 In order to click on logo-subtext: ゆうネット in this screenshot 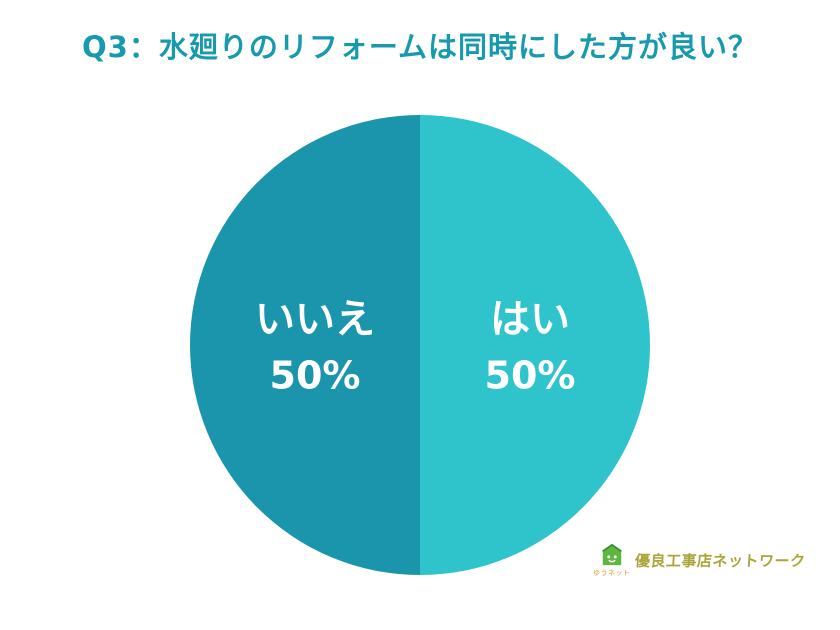, I will do `click(611, 573)`.